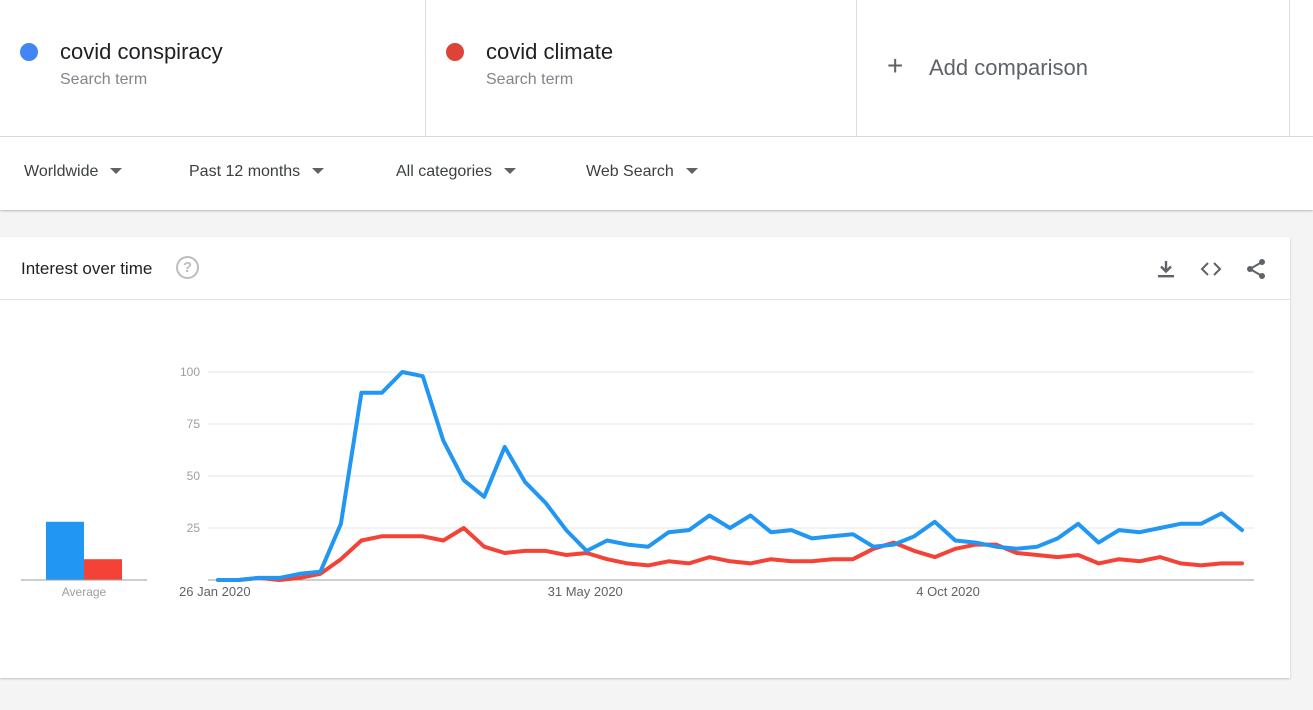 This screenshot has height=710, width=1313. Describe the element at coordinates (194, 476) in the screenshot. I see `y-tick-label: 50` at that location.